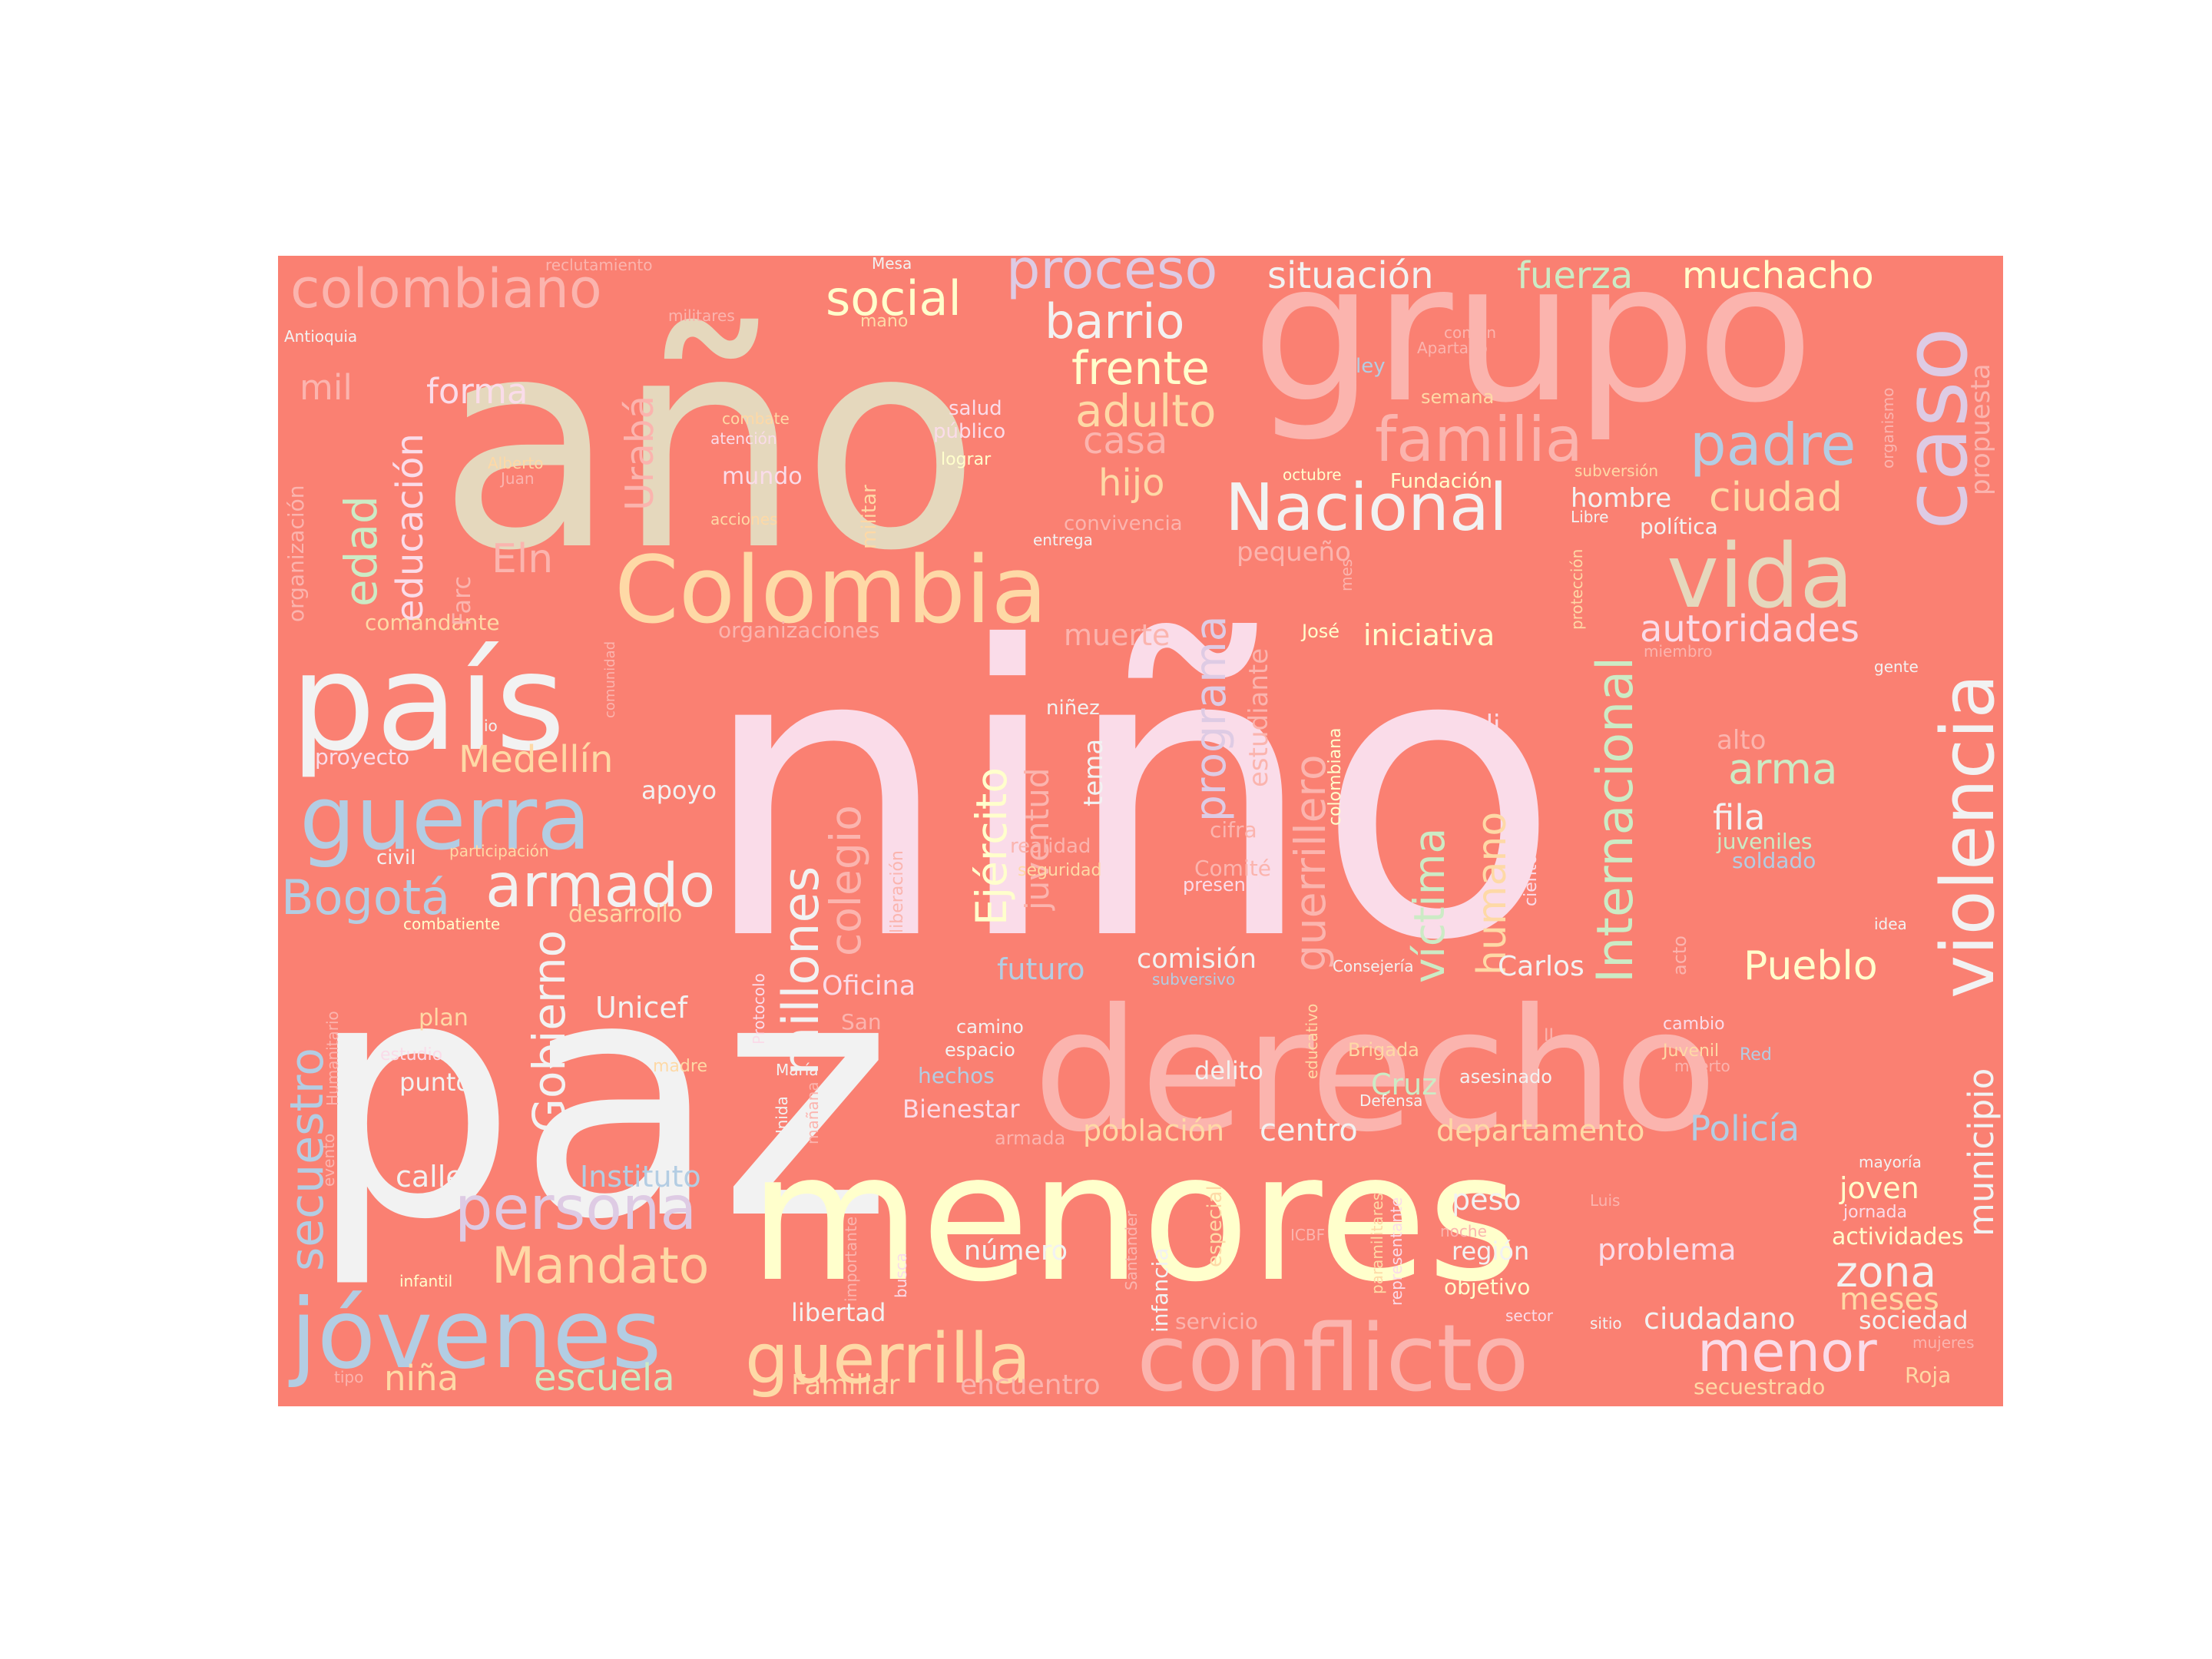 This screenshot has width=2212, height=1659. I want to click on word-propuesta: propuesta, so click(1980, 429).